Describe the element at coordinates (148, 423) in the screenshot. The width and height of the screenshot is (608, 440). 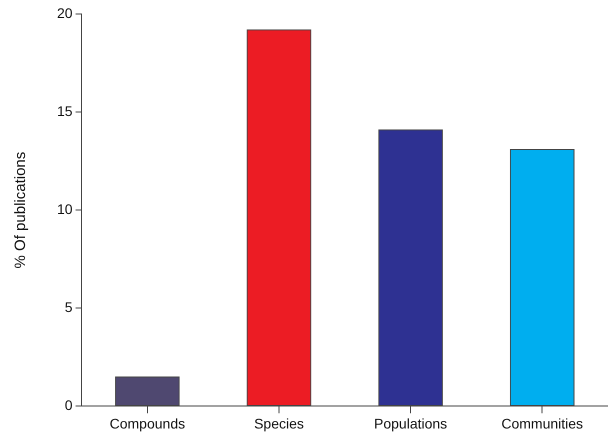
I see `x-tick-label: Compounds` at that location.